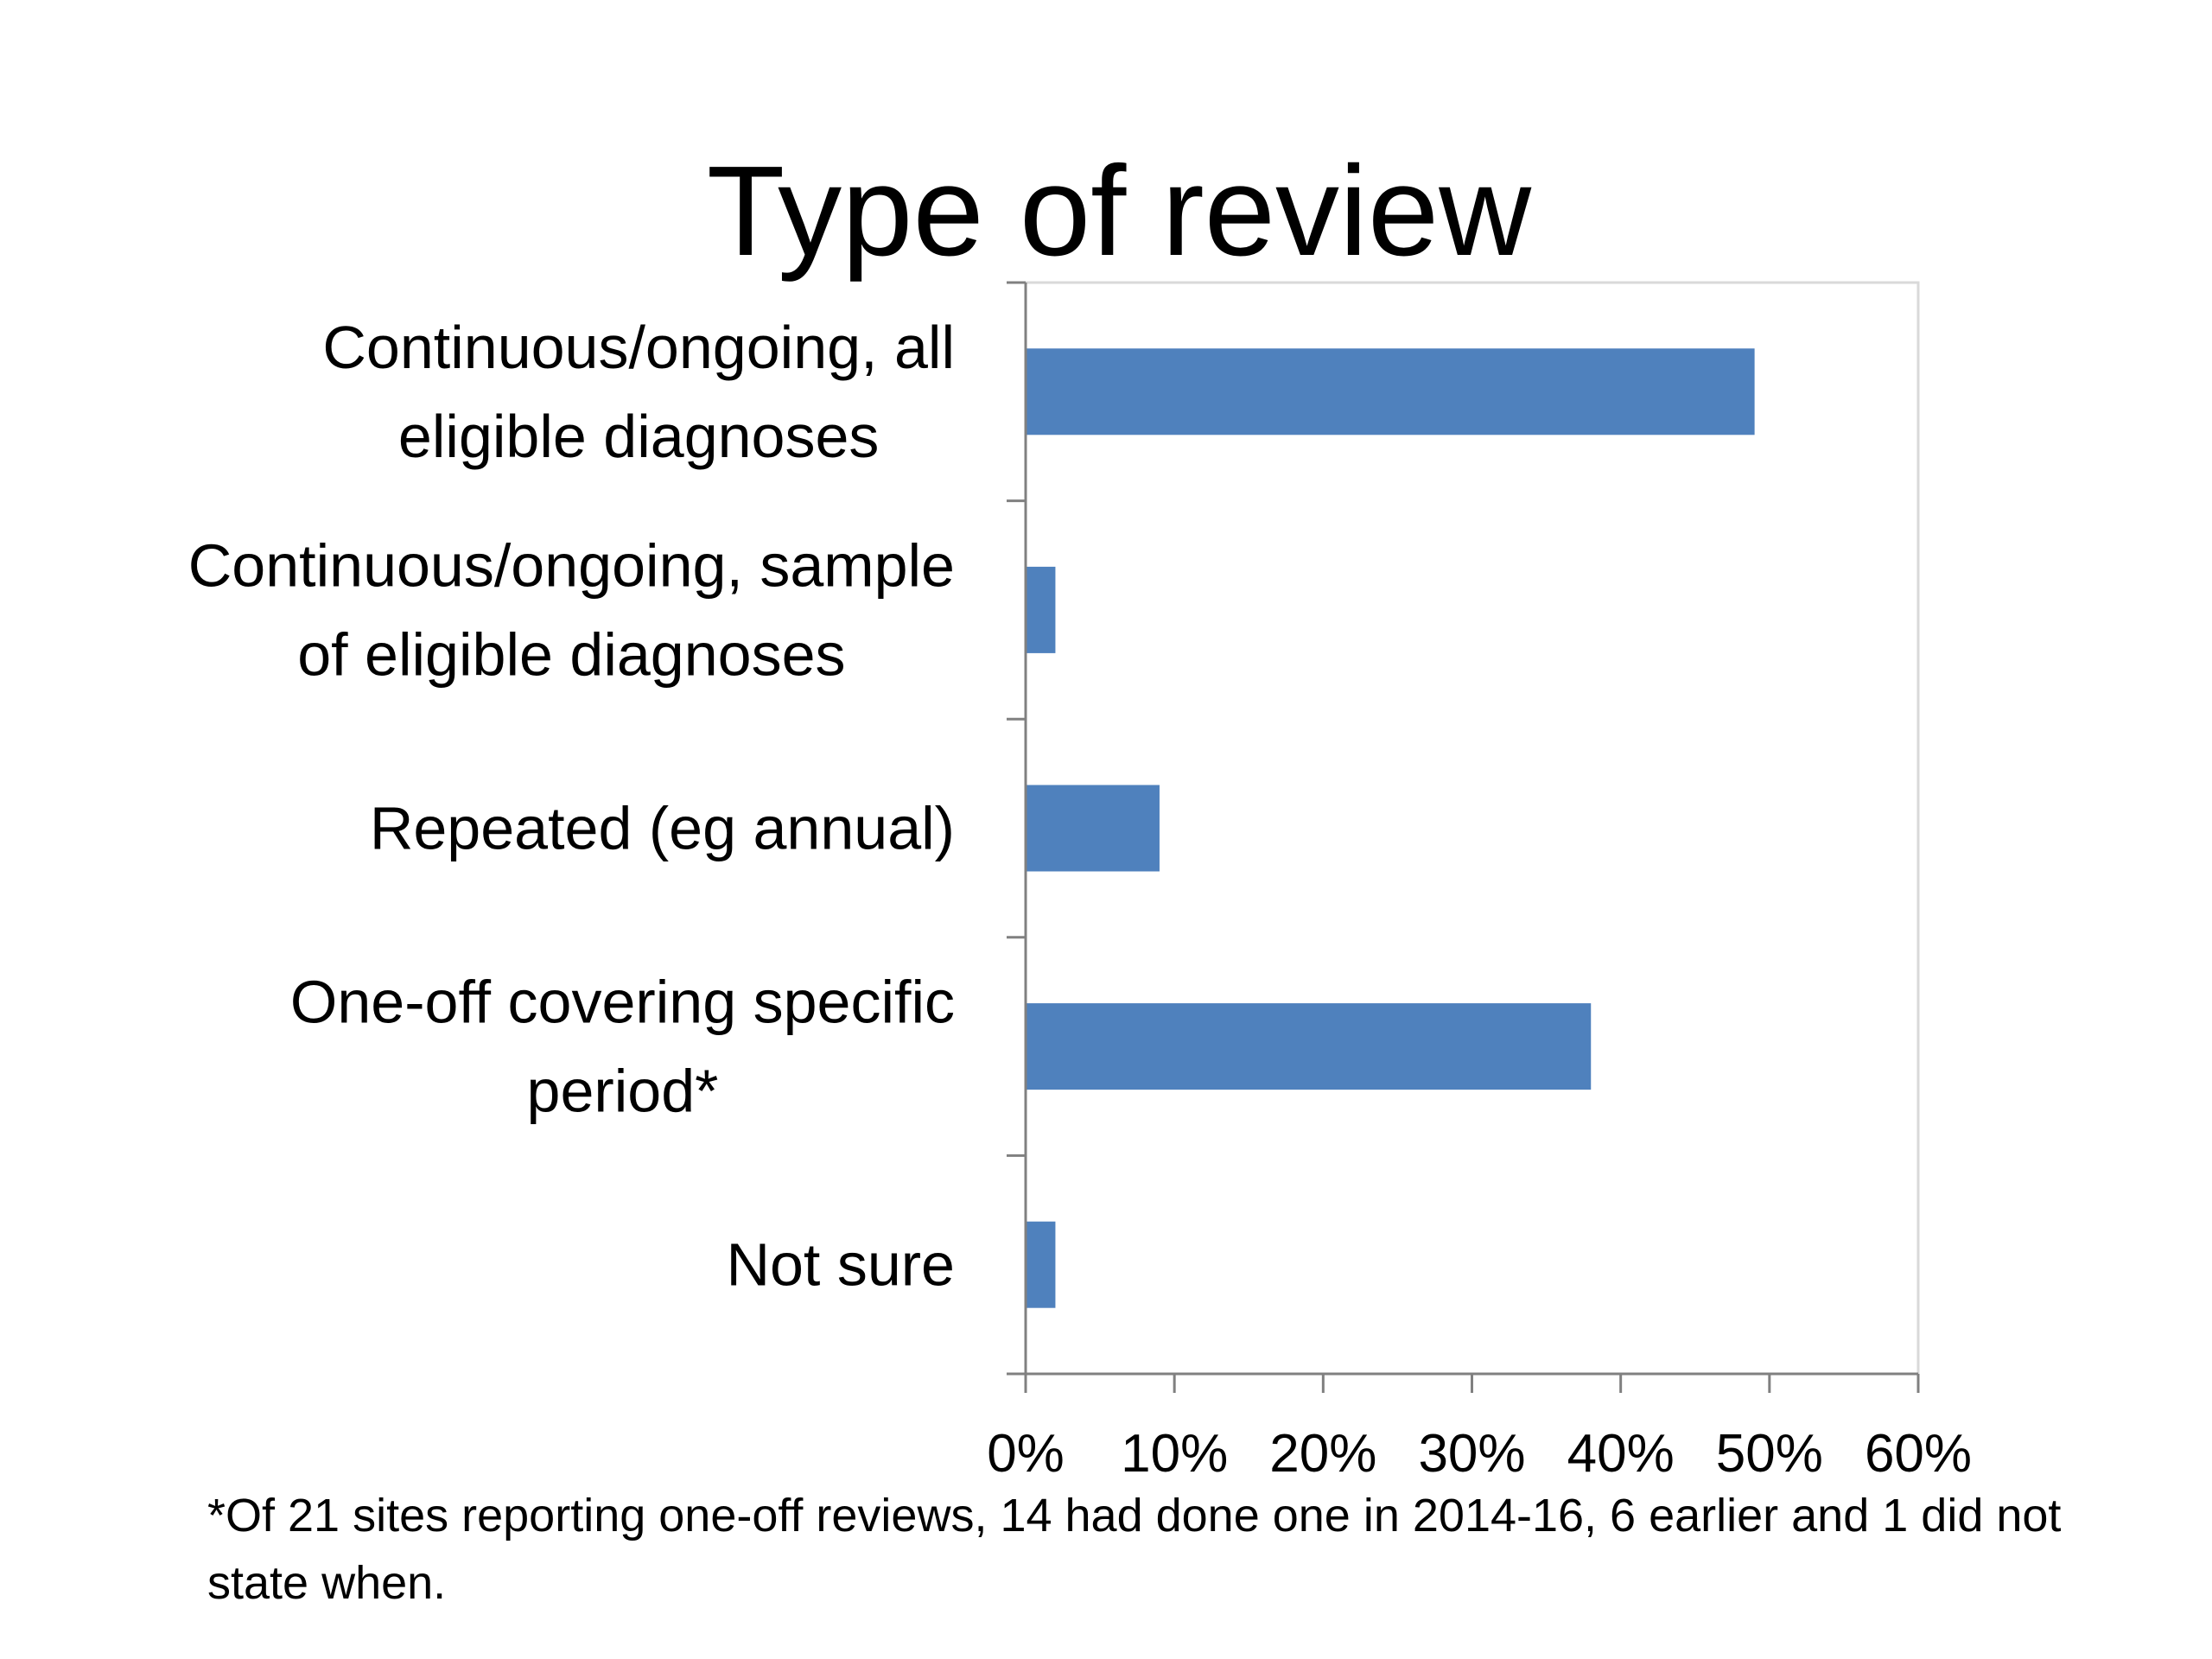  What do you see at coordinates (1174, 1454) in the screenshot?
I see `x-tick-label: 10%` at bounding box center [1174, 1454].